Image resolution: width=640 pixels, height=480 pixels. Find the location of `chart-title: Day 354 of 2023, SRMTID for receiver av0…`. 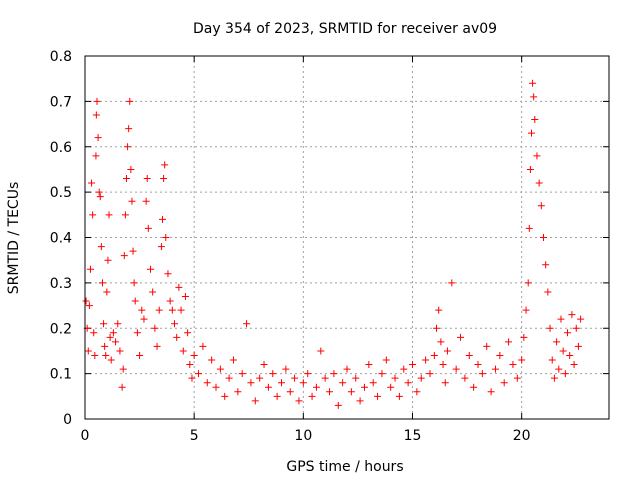

chart-title: Day 354 of 2023, SRMTID for receiver av0… is located at coordinates (345, 29).